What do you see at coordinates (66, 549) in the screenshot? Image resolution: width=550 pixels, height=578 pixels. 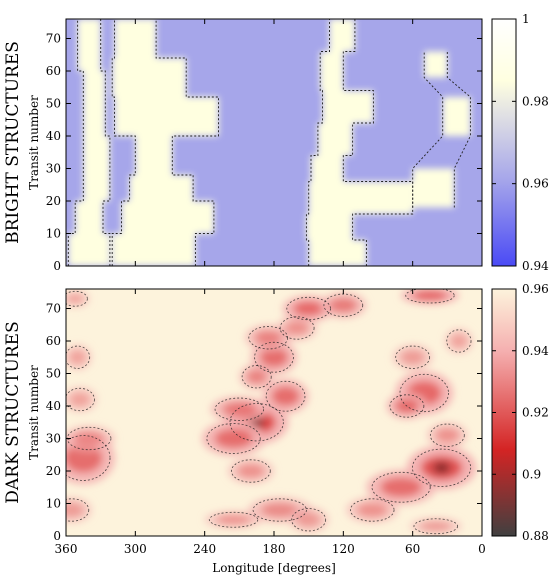 I see `x-tick-label: 360` at bounding box center [66, 549].